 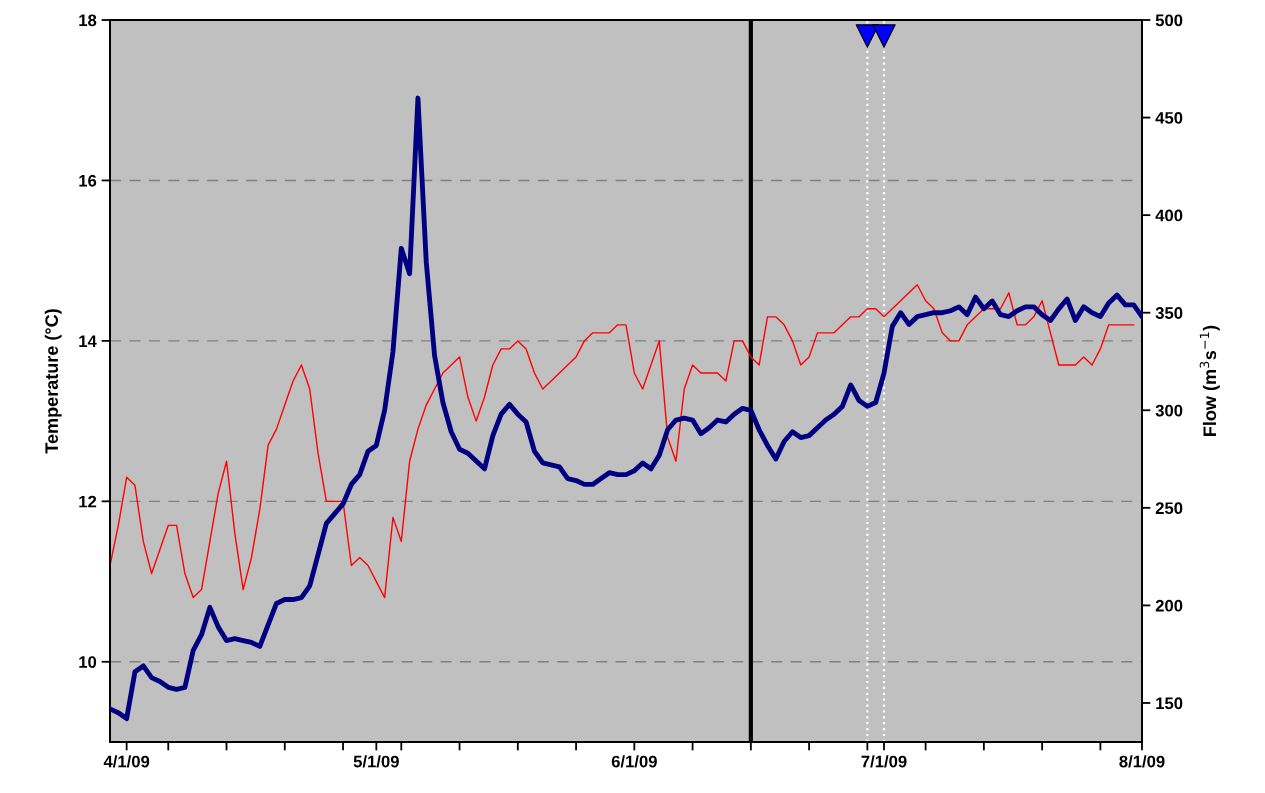 What do you see at coordinates (88, 662) in the screenshot?
I see `y-tick-label: 10` at bounding box center [88, 662].